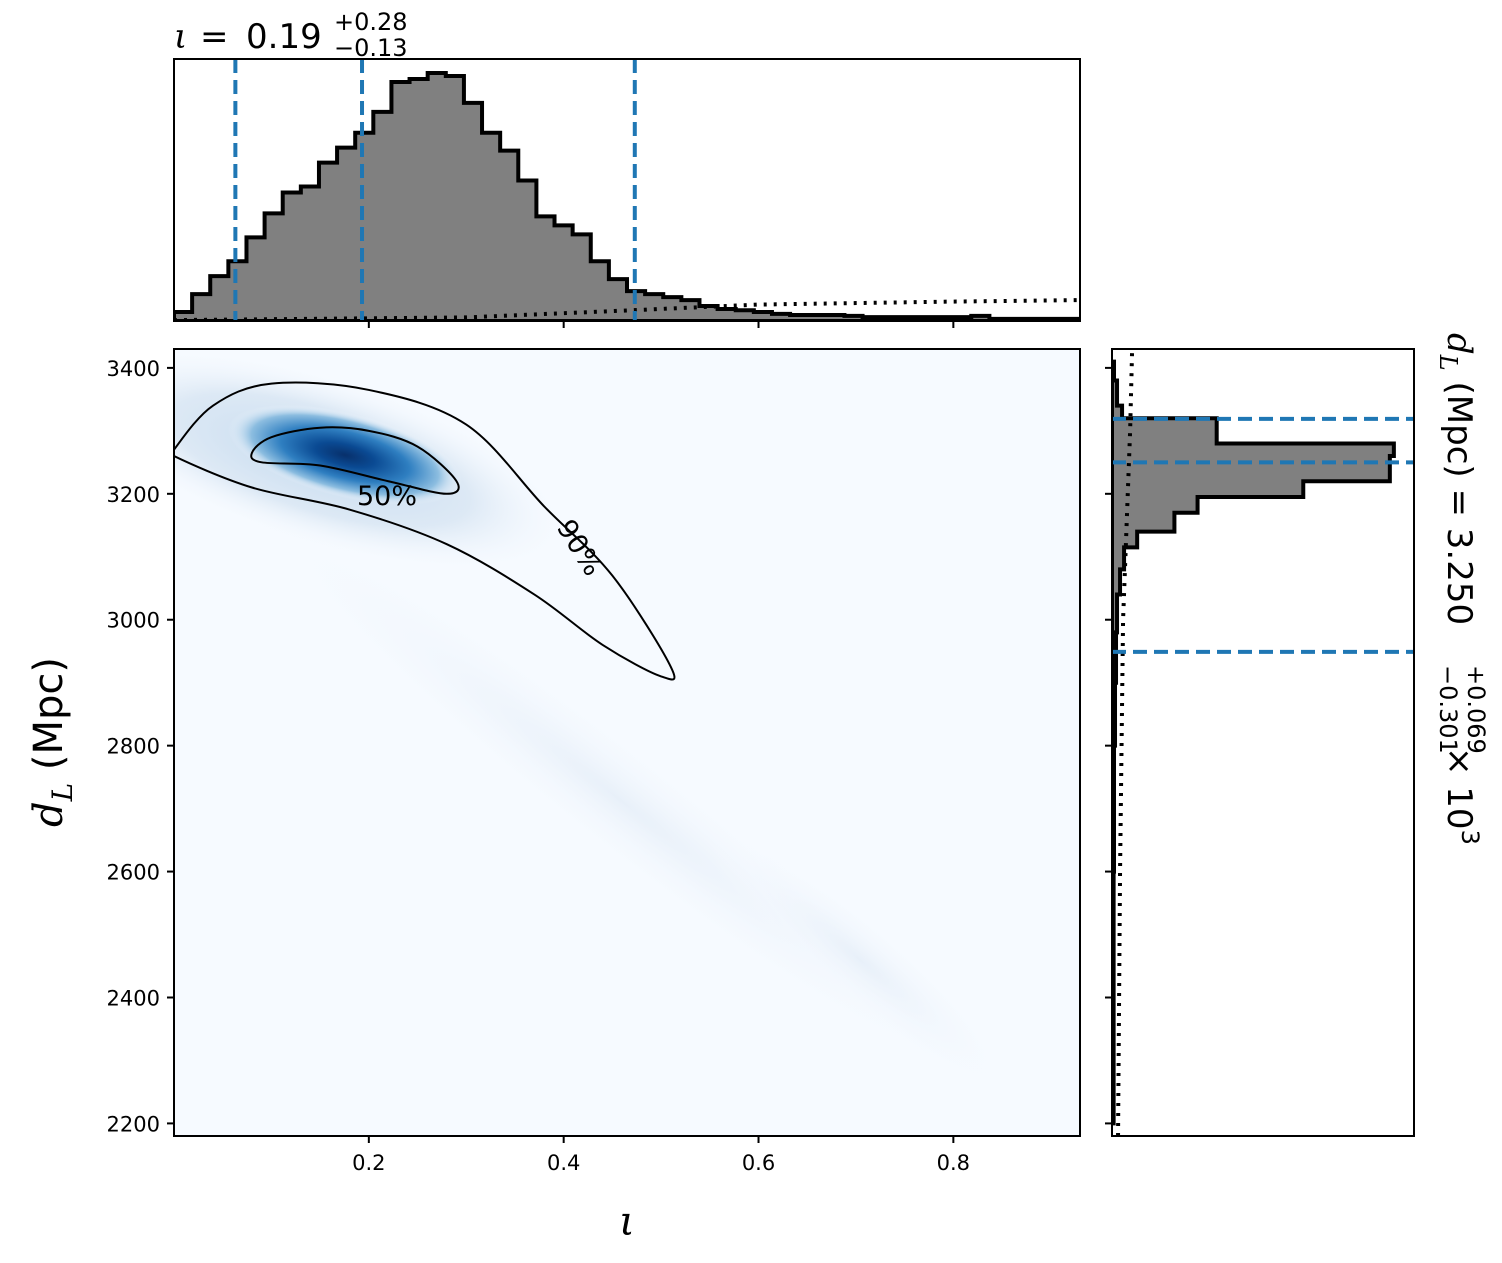 This screenshot has width=1502, height=1263. I want to click on iota-title-plus-error: +0.28, so click(371, 22).